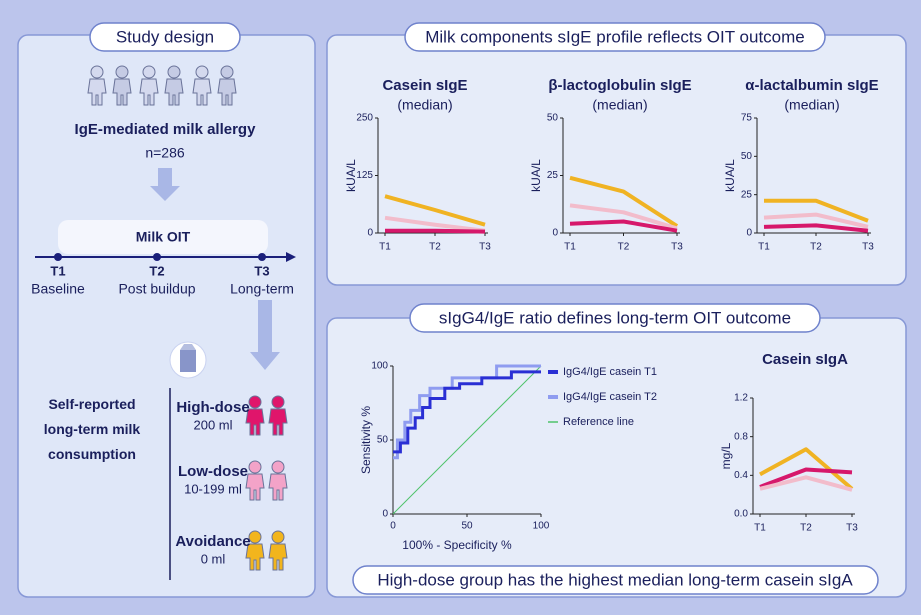  What do you see at coordinates (553, 175) in the screenshot?
I see `y-tick-label: 25` at bounding box center [553, 175].